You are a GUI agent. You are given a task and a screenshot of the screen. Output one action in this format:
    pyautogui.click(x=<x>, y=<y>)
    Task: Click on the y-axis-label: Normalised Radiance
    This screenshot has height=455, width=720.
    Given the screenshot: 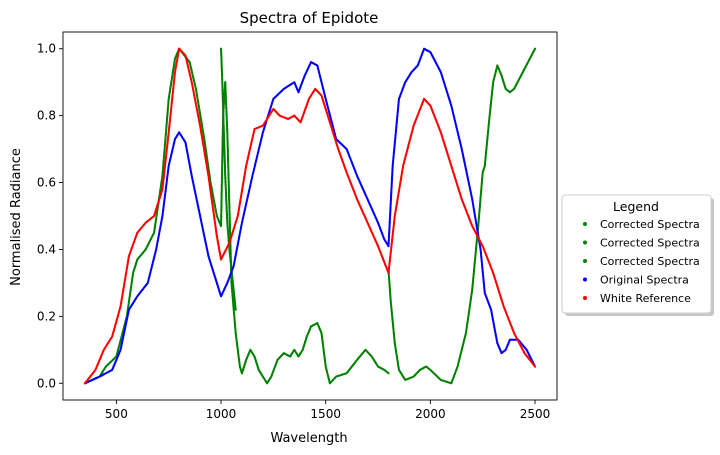 What is the action you would take?
    pyautogui.click(x=16, y=217)
    